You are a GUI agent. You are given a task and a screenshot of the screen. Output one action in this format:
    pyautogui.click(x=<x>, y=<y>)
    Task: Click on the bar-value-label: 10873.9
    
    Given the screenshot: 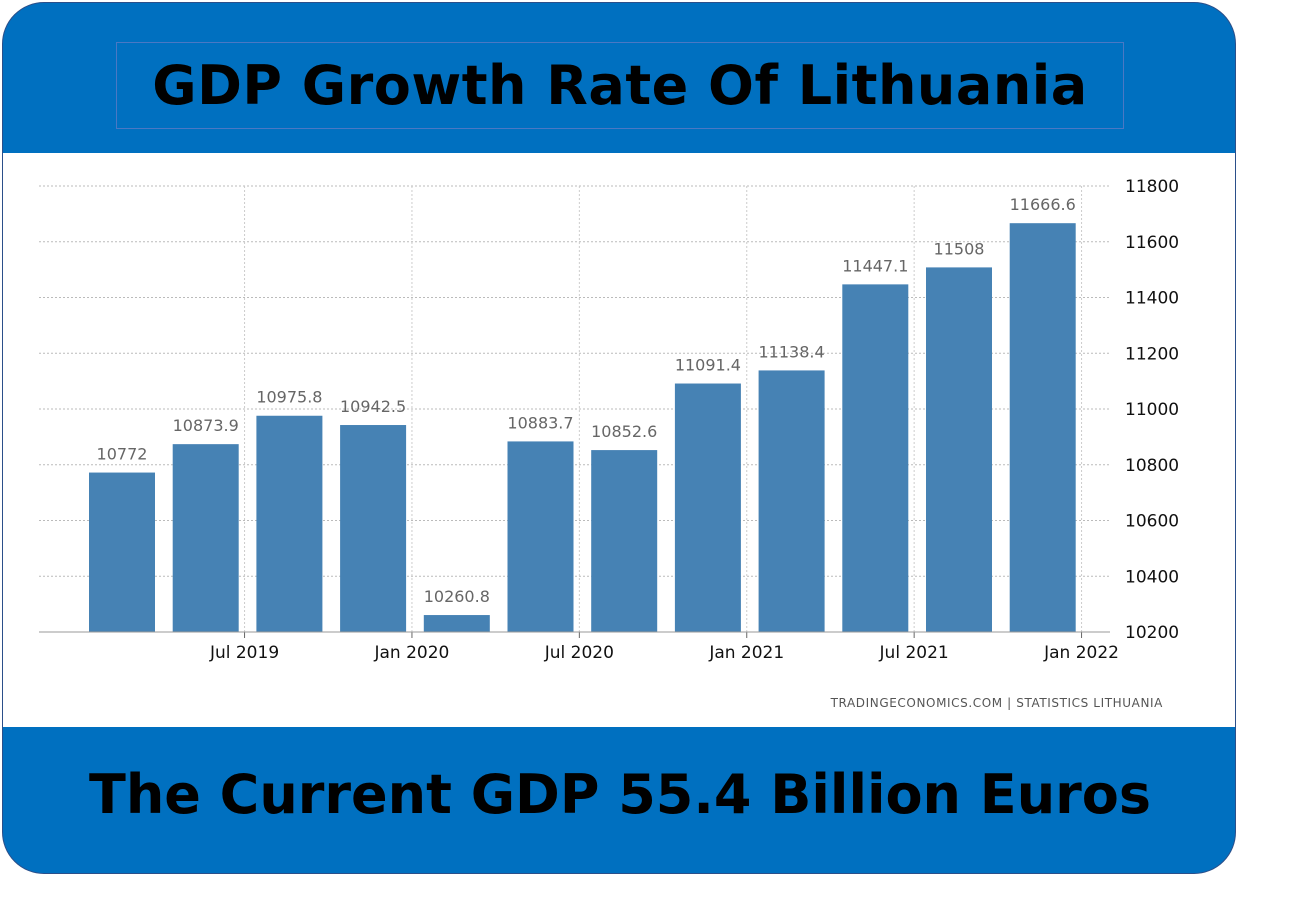 What is the action you would take?
    pyautogui.click(x=206, y=425)
    